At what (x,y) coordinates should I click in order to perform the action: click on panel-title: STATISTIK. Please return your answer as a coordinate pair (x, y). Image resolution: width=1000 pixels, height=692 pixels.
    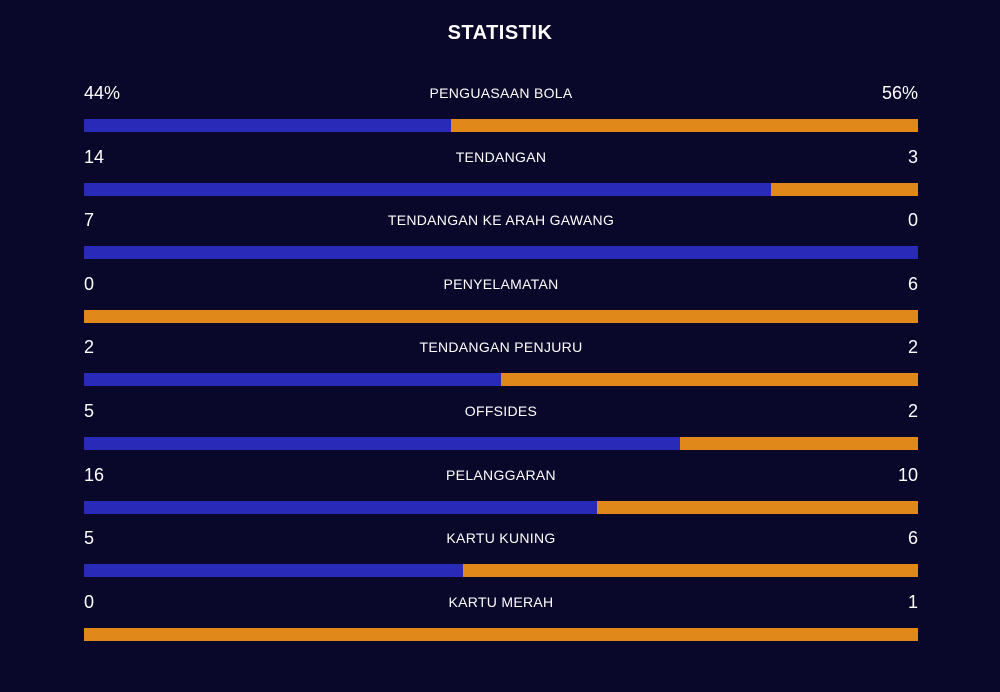
    Looking at the image, I should click on (500, 33).